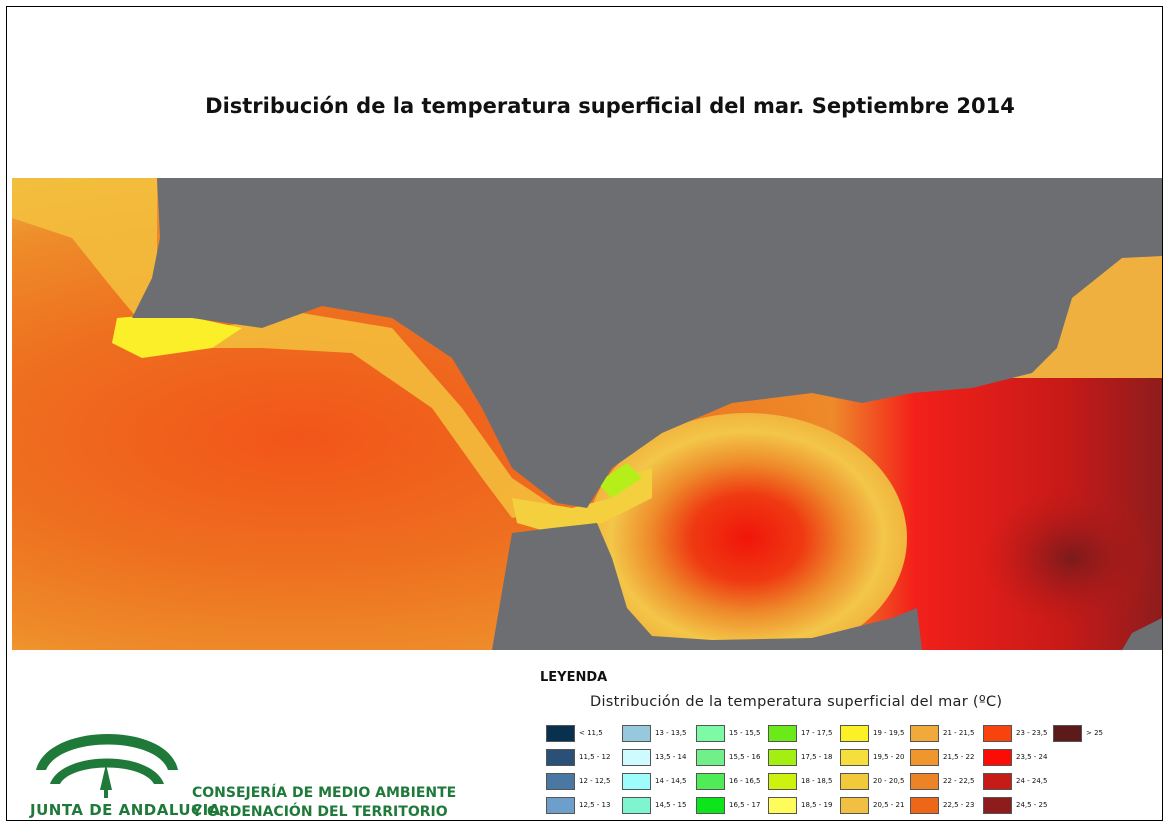 This screenshot has height=827, width=1170. What do you see at coordinates (817, 805) in the screenshot?
I see `legend-label: 18,5 - 19` at bounding box center [817, 805].